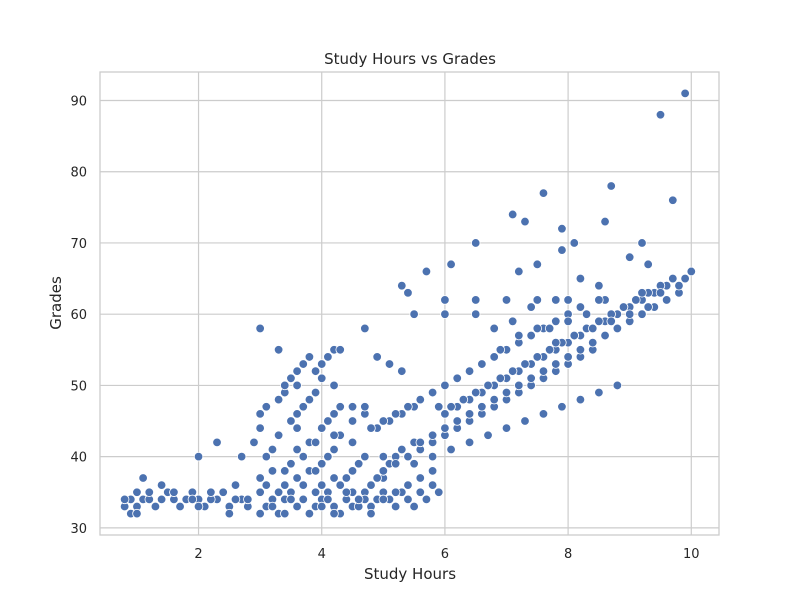 Image resolution: width=800 pixels, height=600 pixels. Describe the element at coordinates (78, 529) in the screenshot. I see `y-tick-label: 30` at that location.